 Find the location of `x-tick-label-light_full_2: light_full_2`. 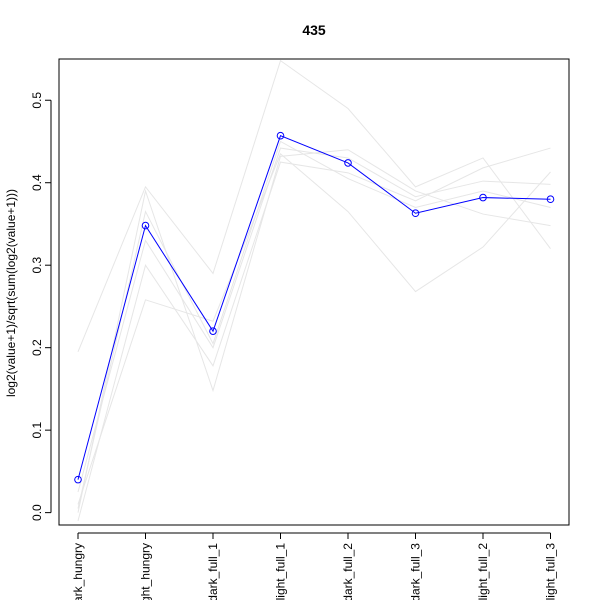

x-tick-label-light_full_2: light_full_2 is located at coordinates (483, 571).